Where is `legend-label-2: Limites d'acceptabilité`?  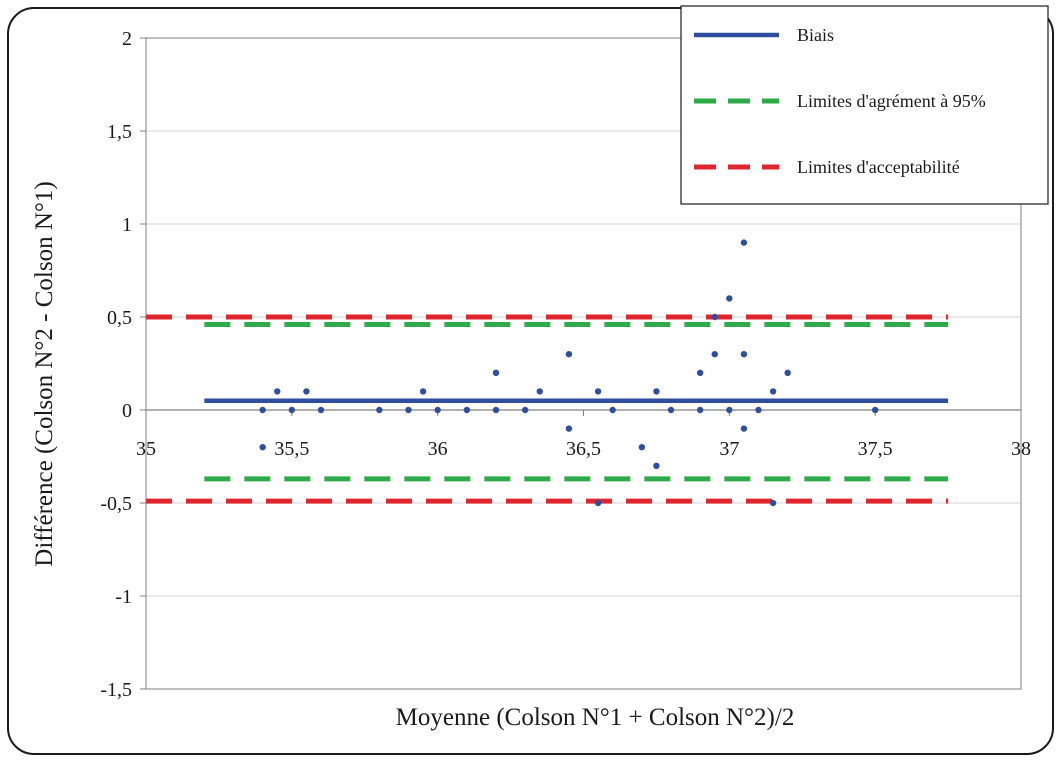
legend-label-2: Limites d'acceptabilité is located at coordinates (878, 167).